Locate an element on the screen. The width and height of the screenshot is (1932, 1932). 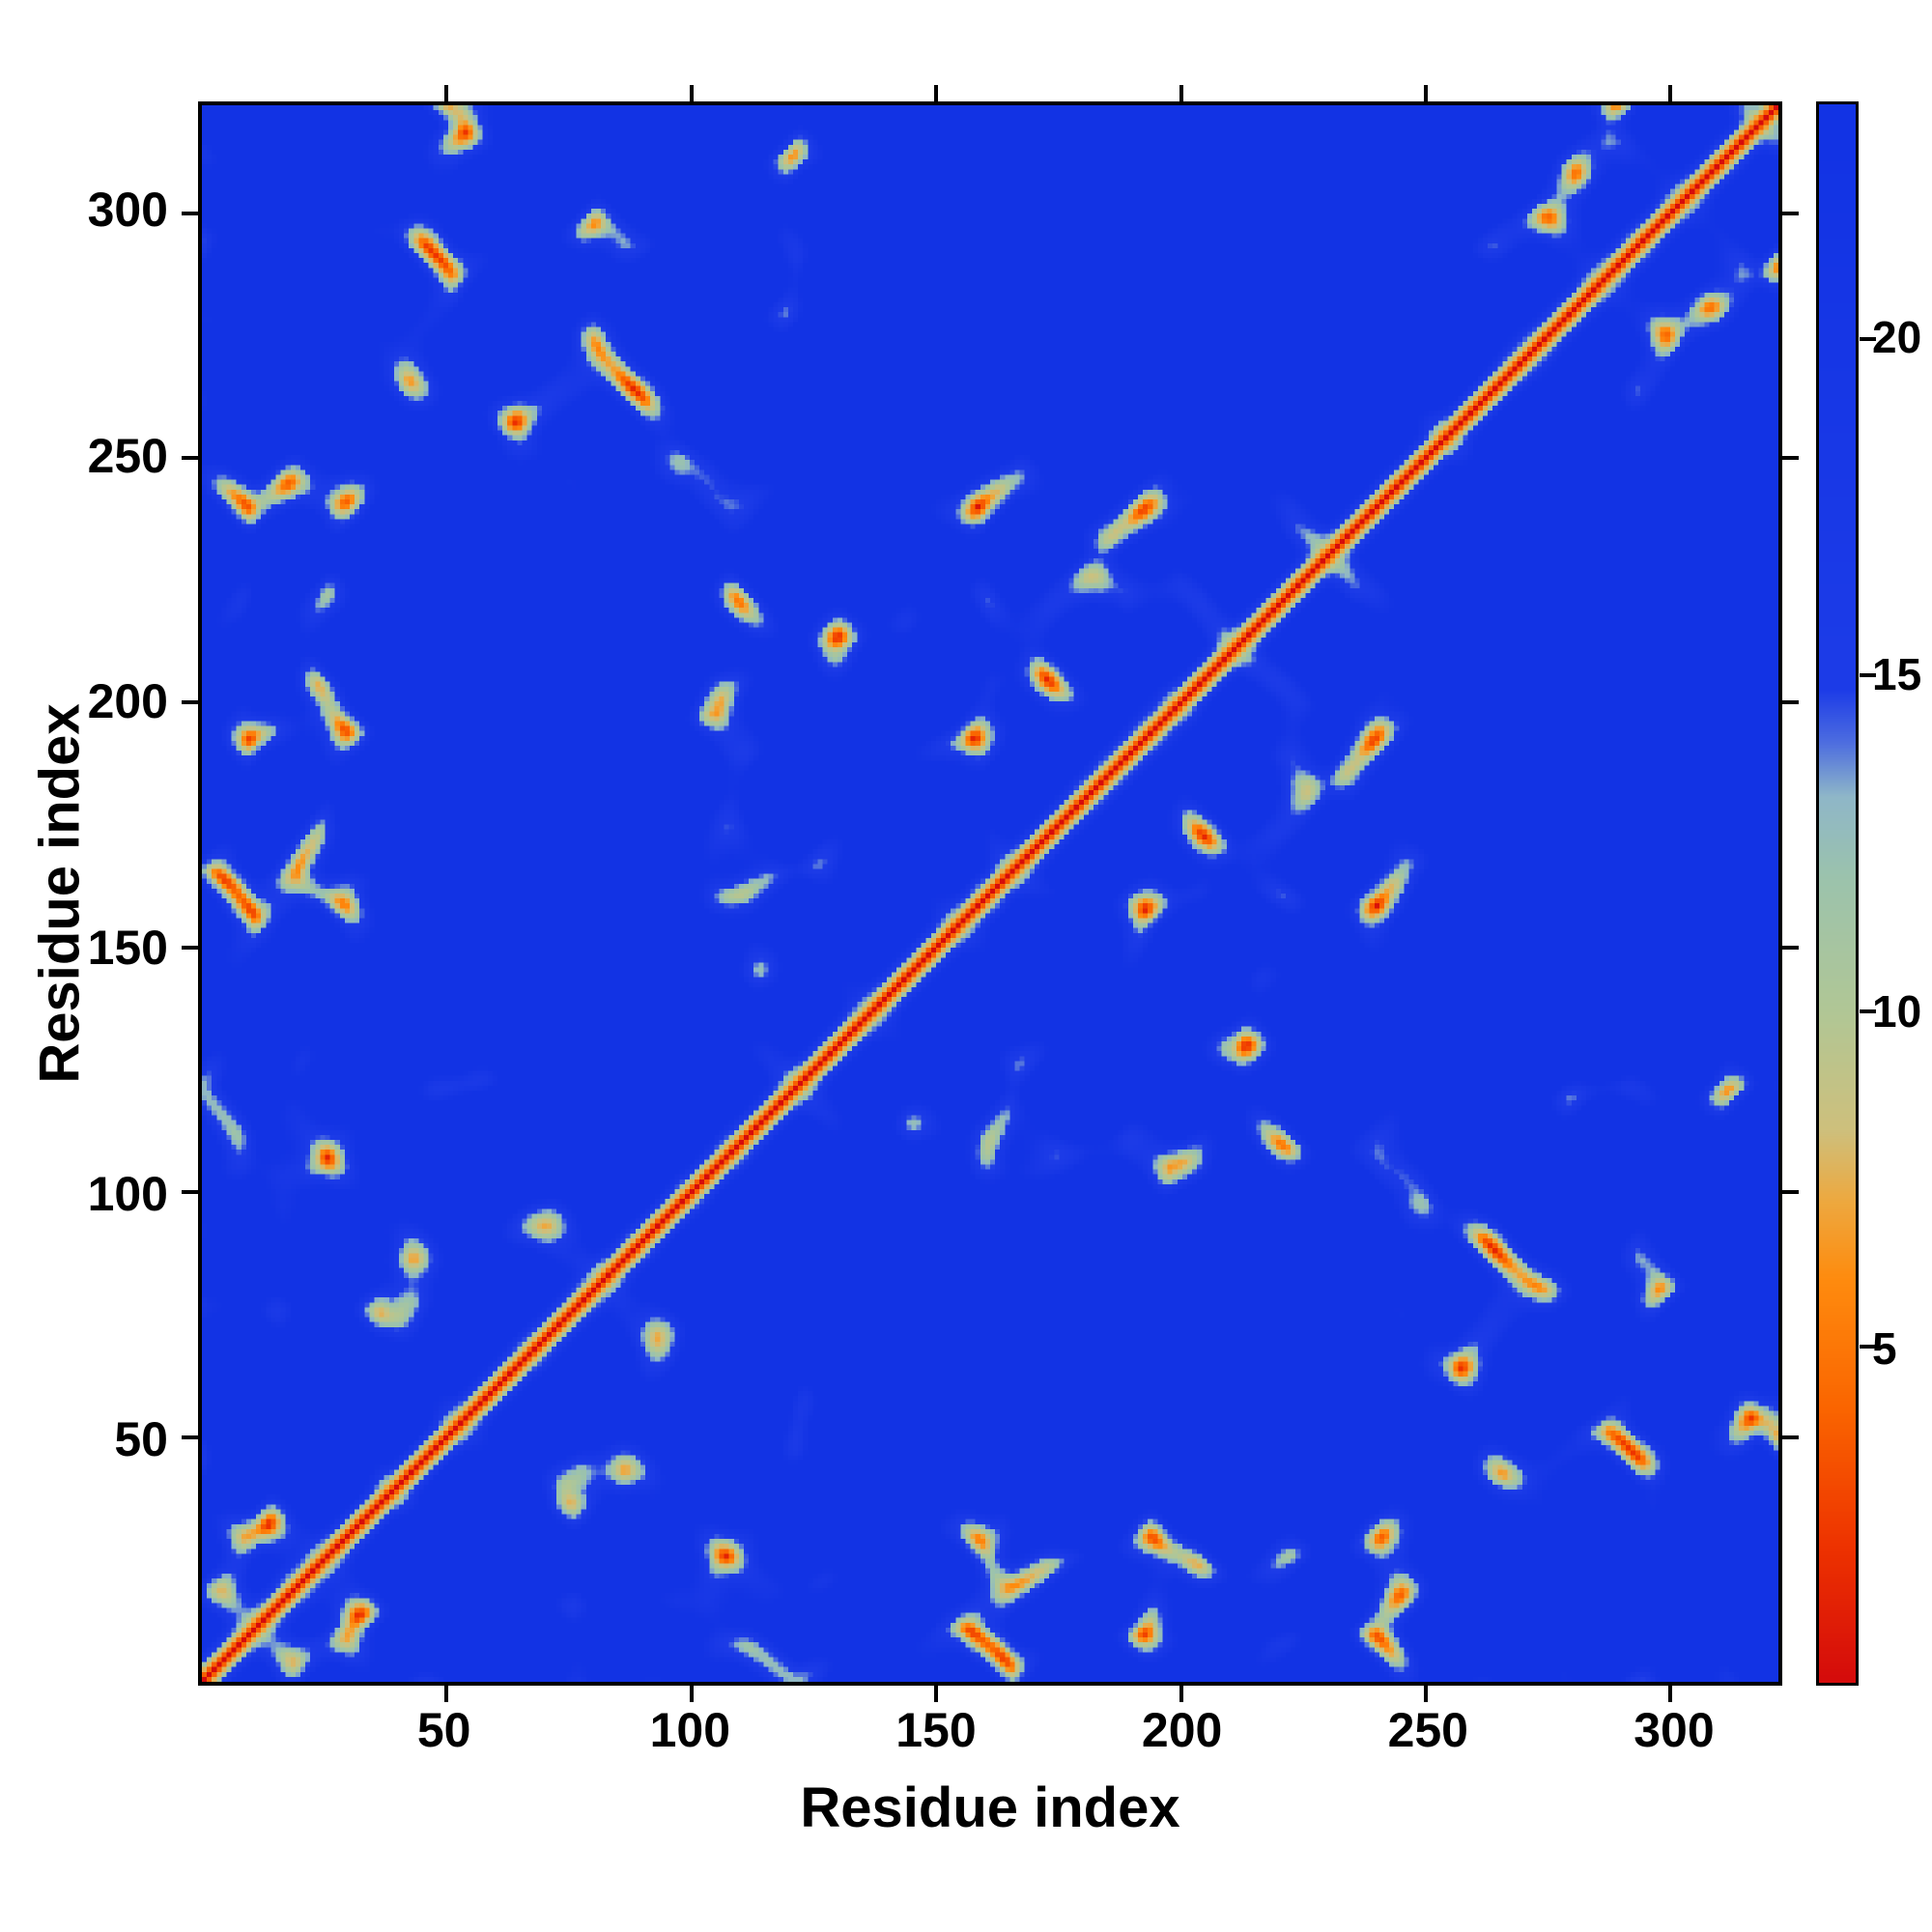
colorbar-tick-labels: 5 10 15 20 is located at coordinates (1902, 893).